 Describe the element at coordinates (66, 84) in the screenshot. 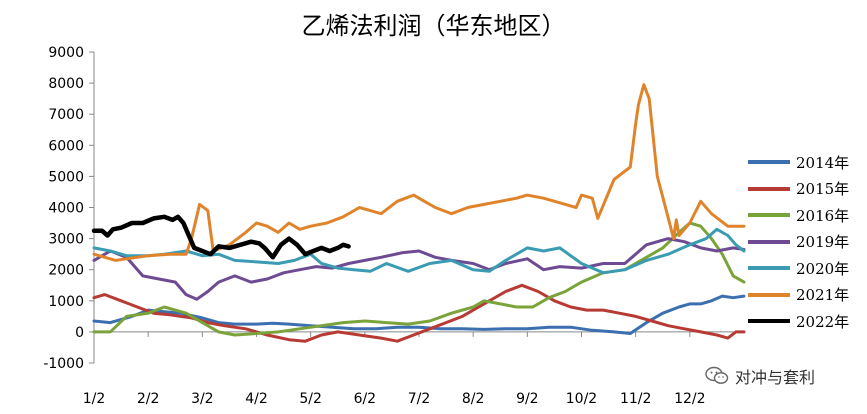

I see `y-tick-label: 8000` at that location.